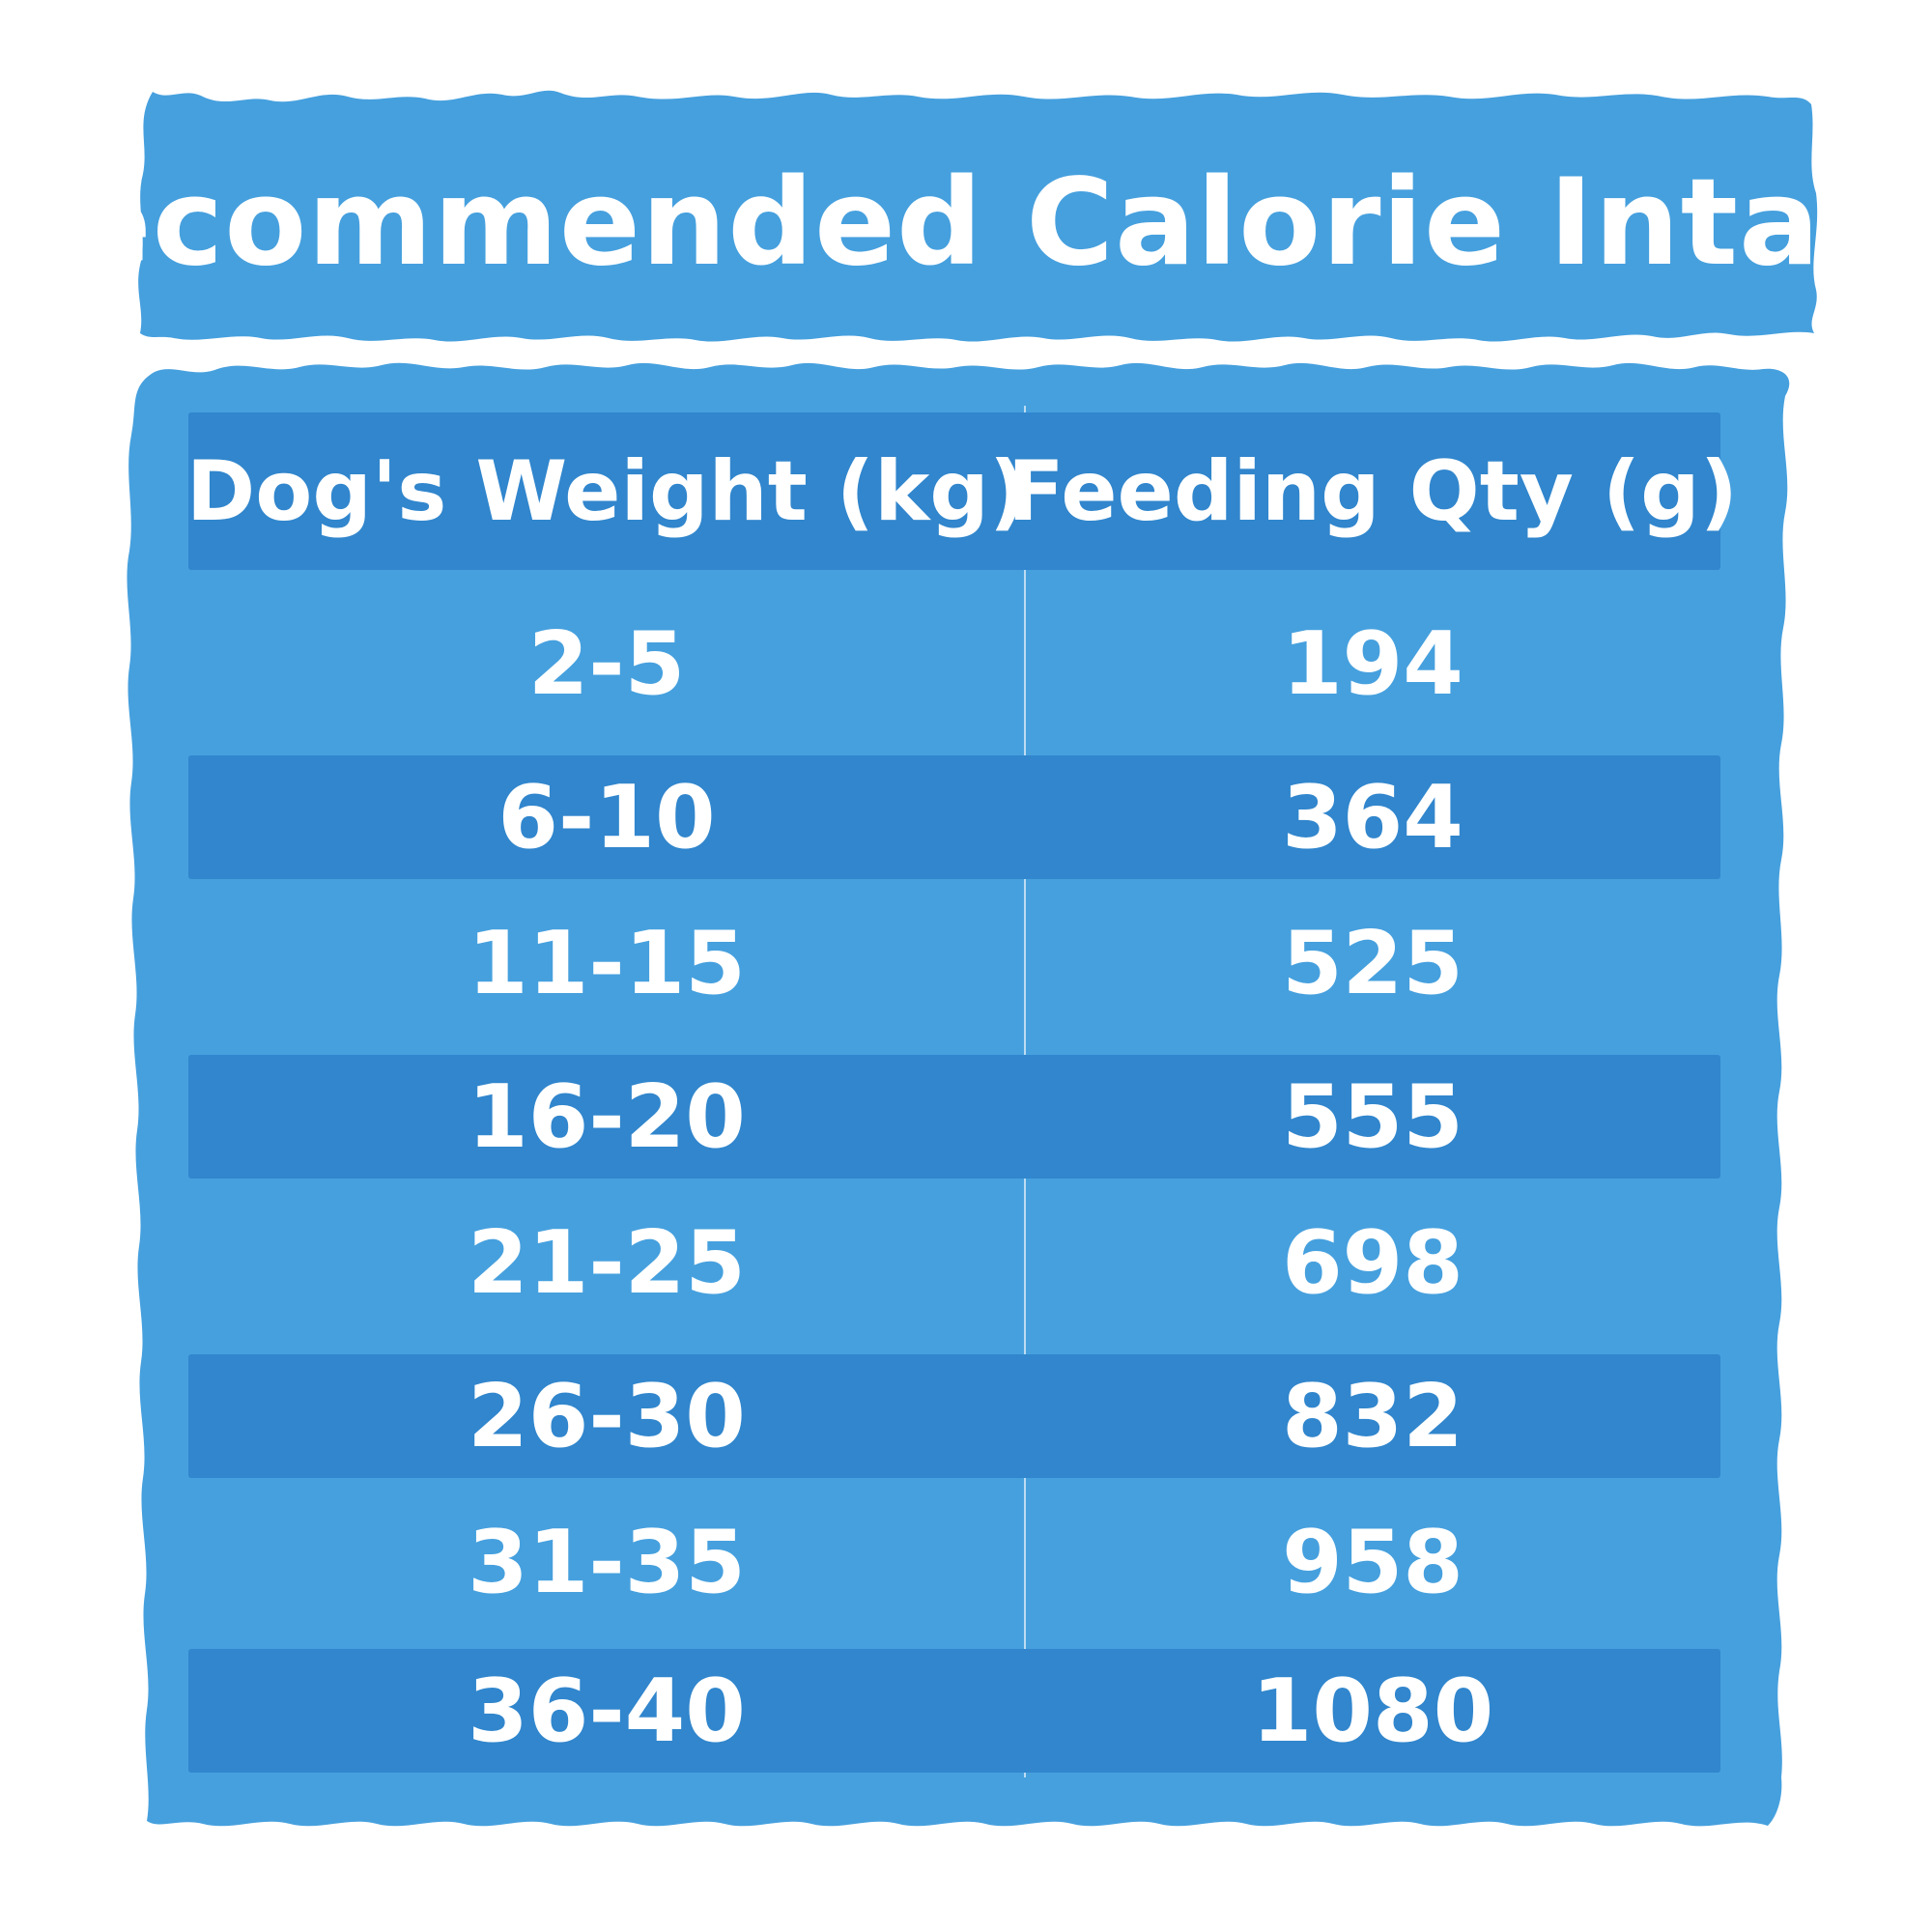  What do you see at coordinates (606, 663) in the screenshot?
I see `weight-cell: 2-5` at bounding box center [606, 663].